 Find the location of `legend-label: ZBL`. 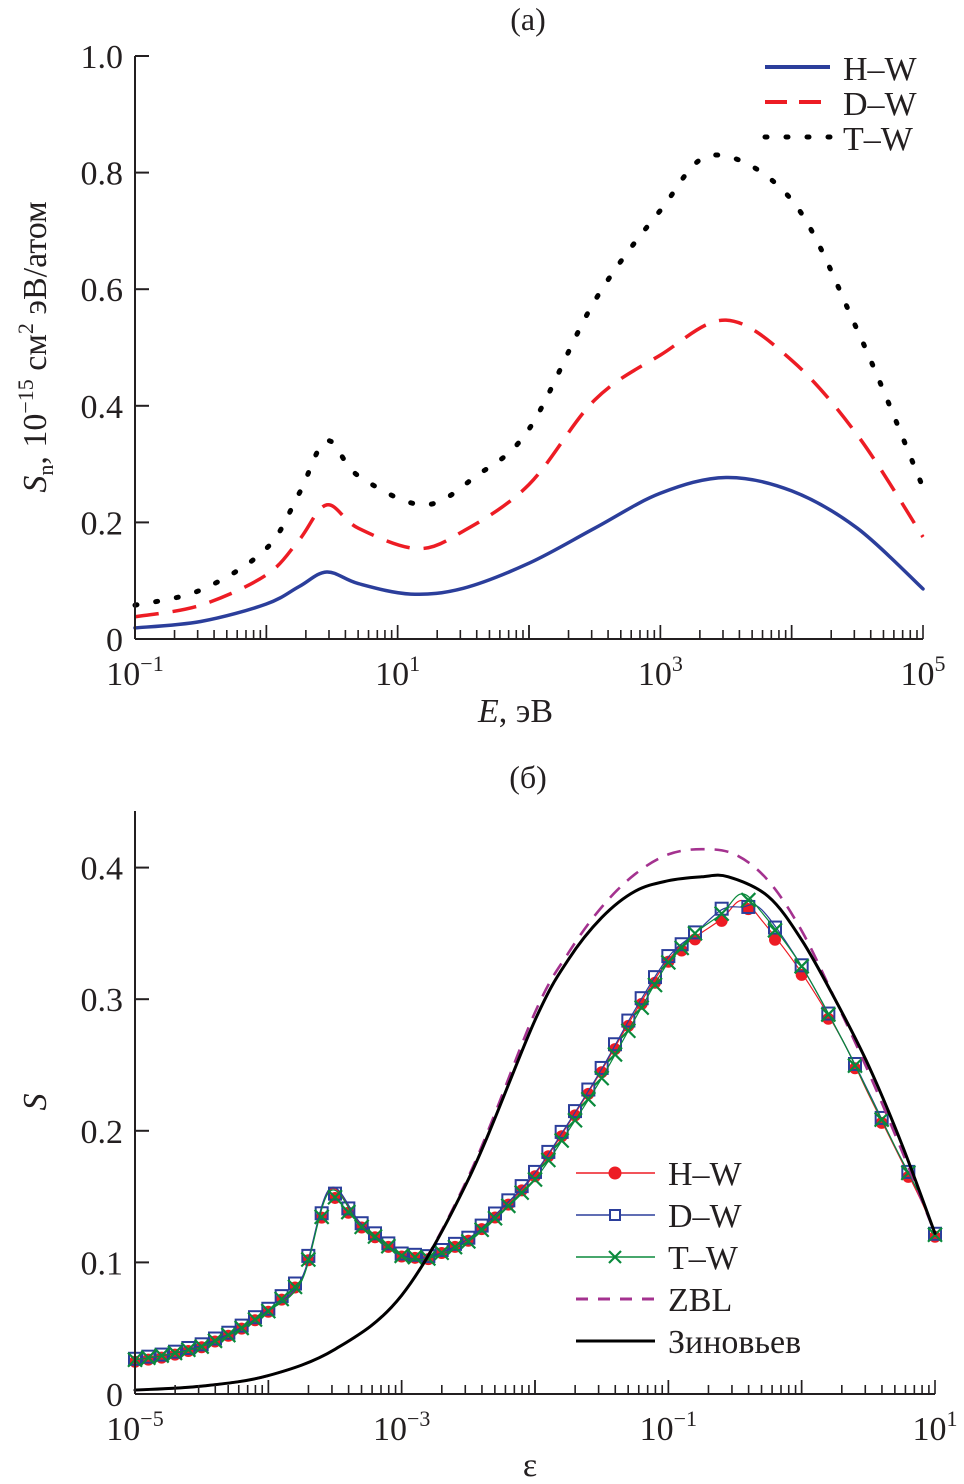

legend-label: ZBL is located at coordinates (700, 1300).